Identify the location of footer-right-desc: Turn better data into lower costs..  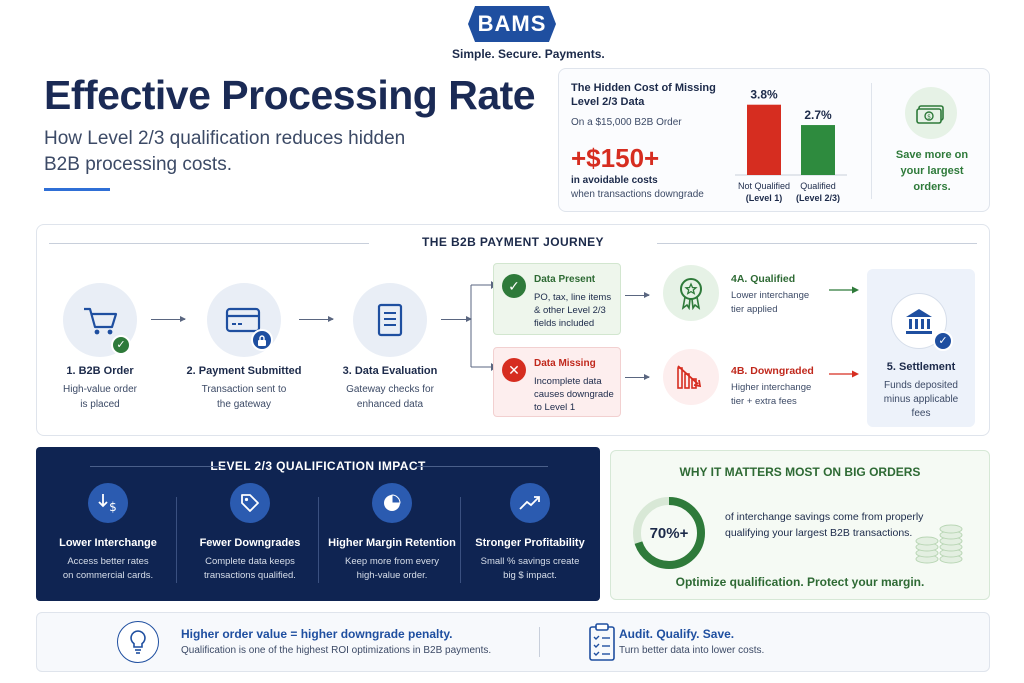
(692, 650).